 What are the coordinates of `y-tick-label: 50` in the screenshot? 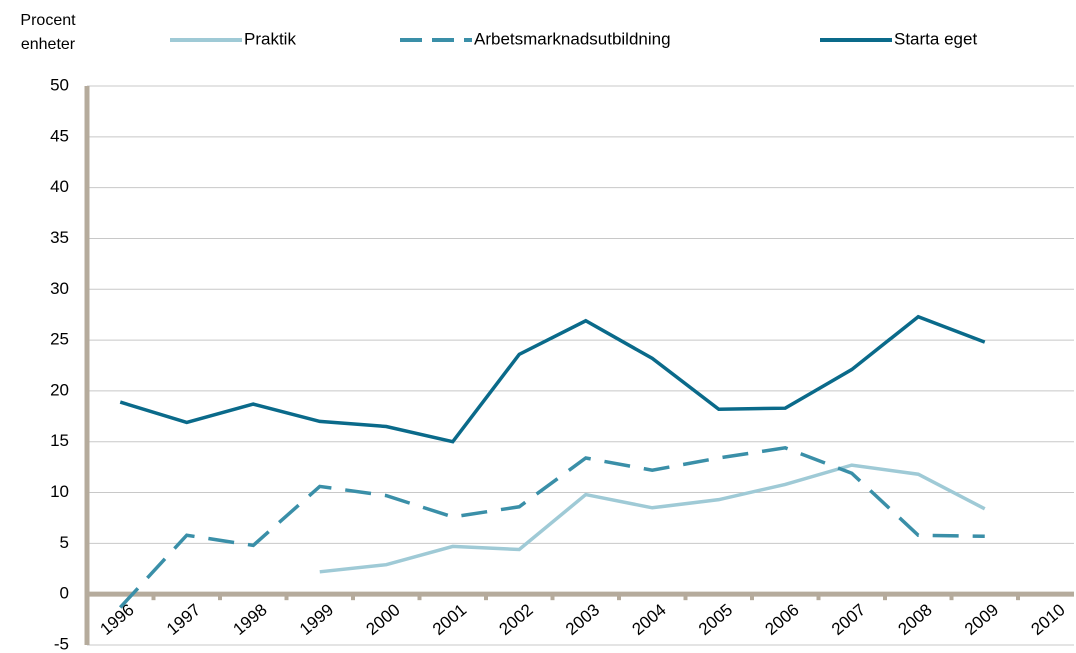 It's located at (59, 84).